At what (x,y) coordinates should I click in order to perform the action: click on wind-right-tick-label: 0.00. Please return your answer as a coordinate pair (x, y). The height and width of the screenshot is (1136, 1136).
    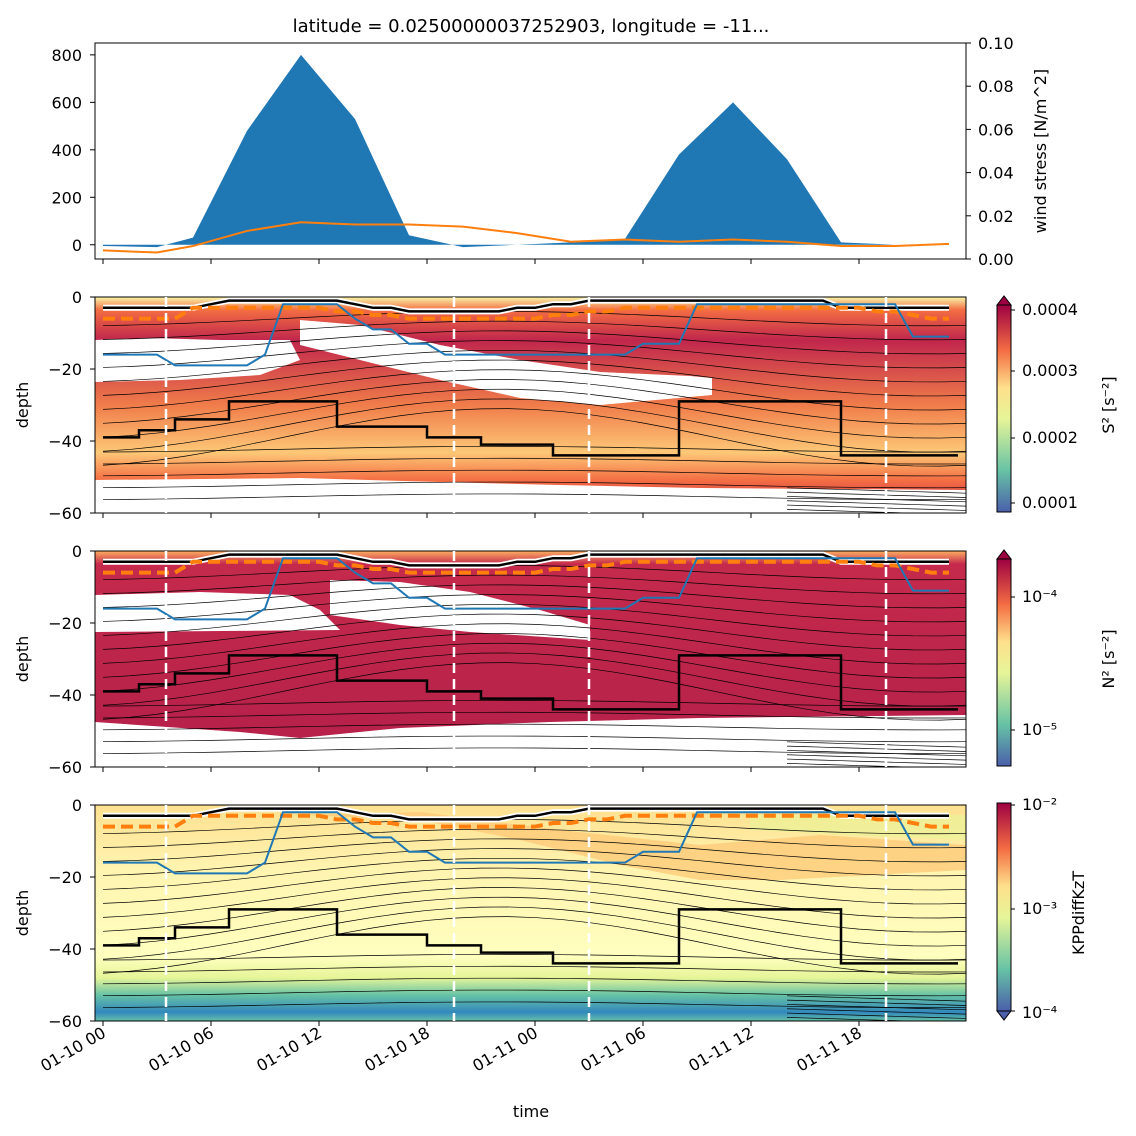
    Looking at the image, I should click on (996, 259).